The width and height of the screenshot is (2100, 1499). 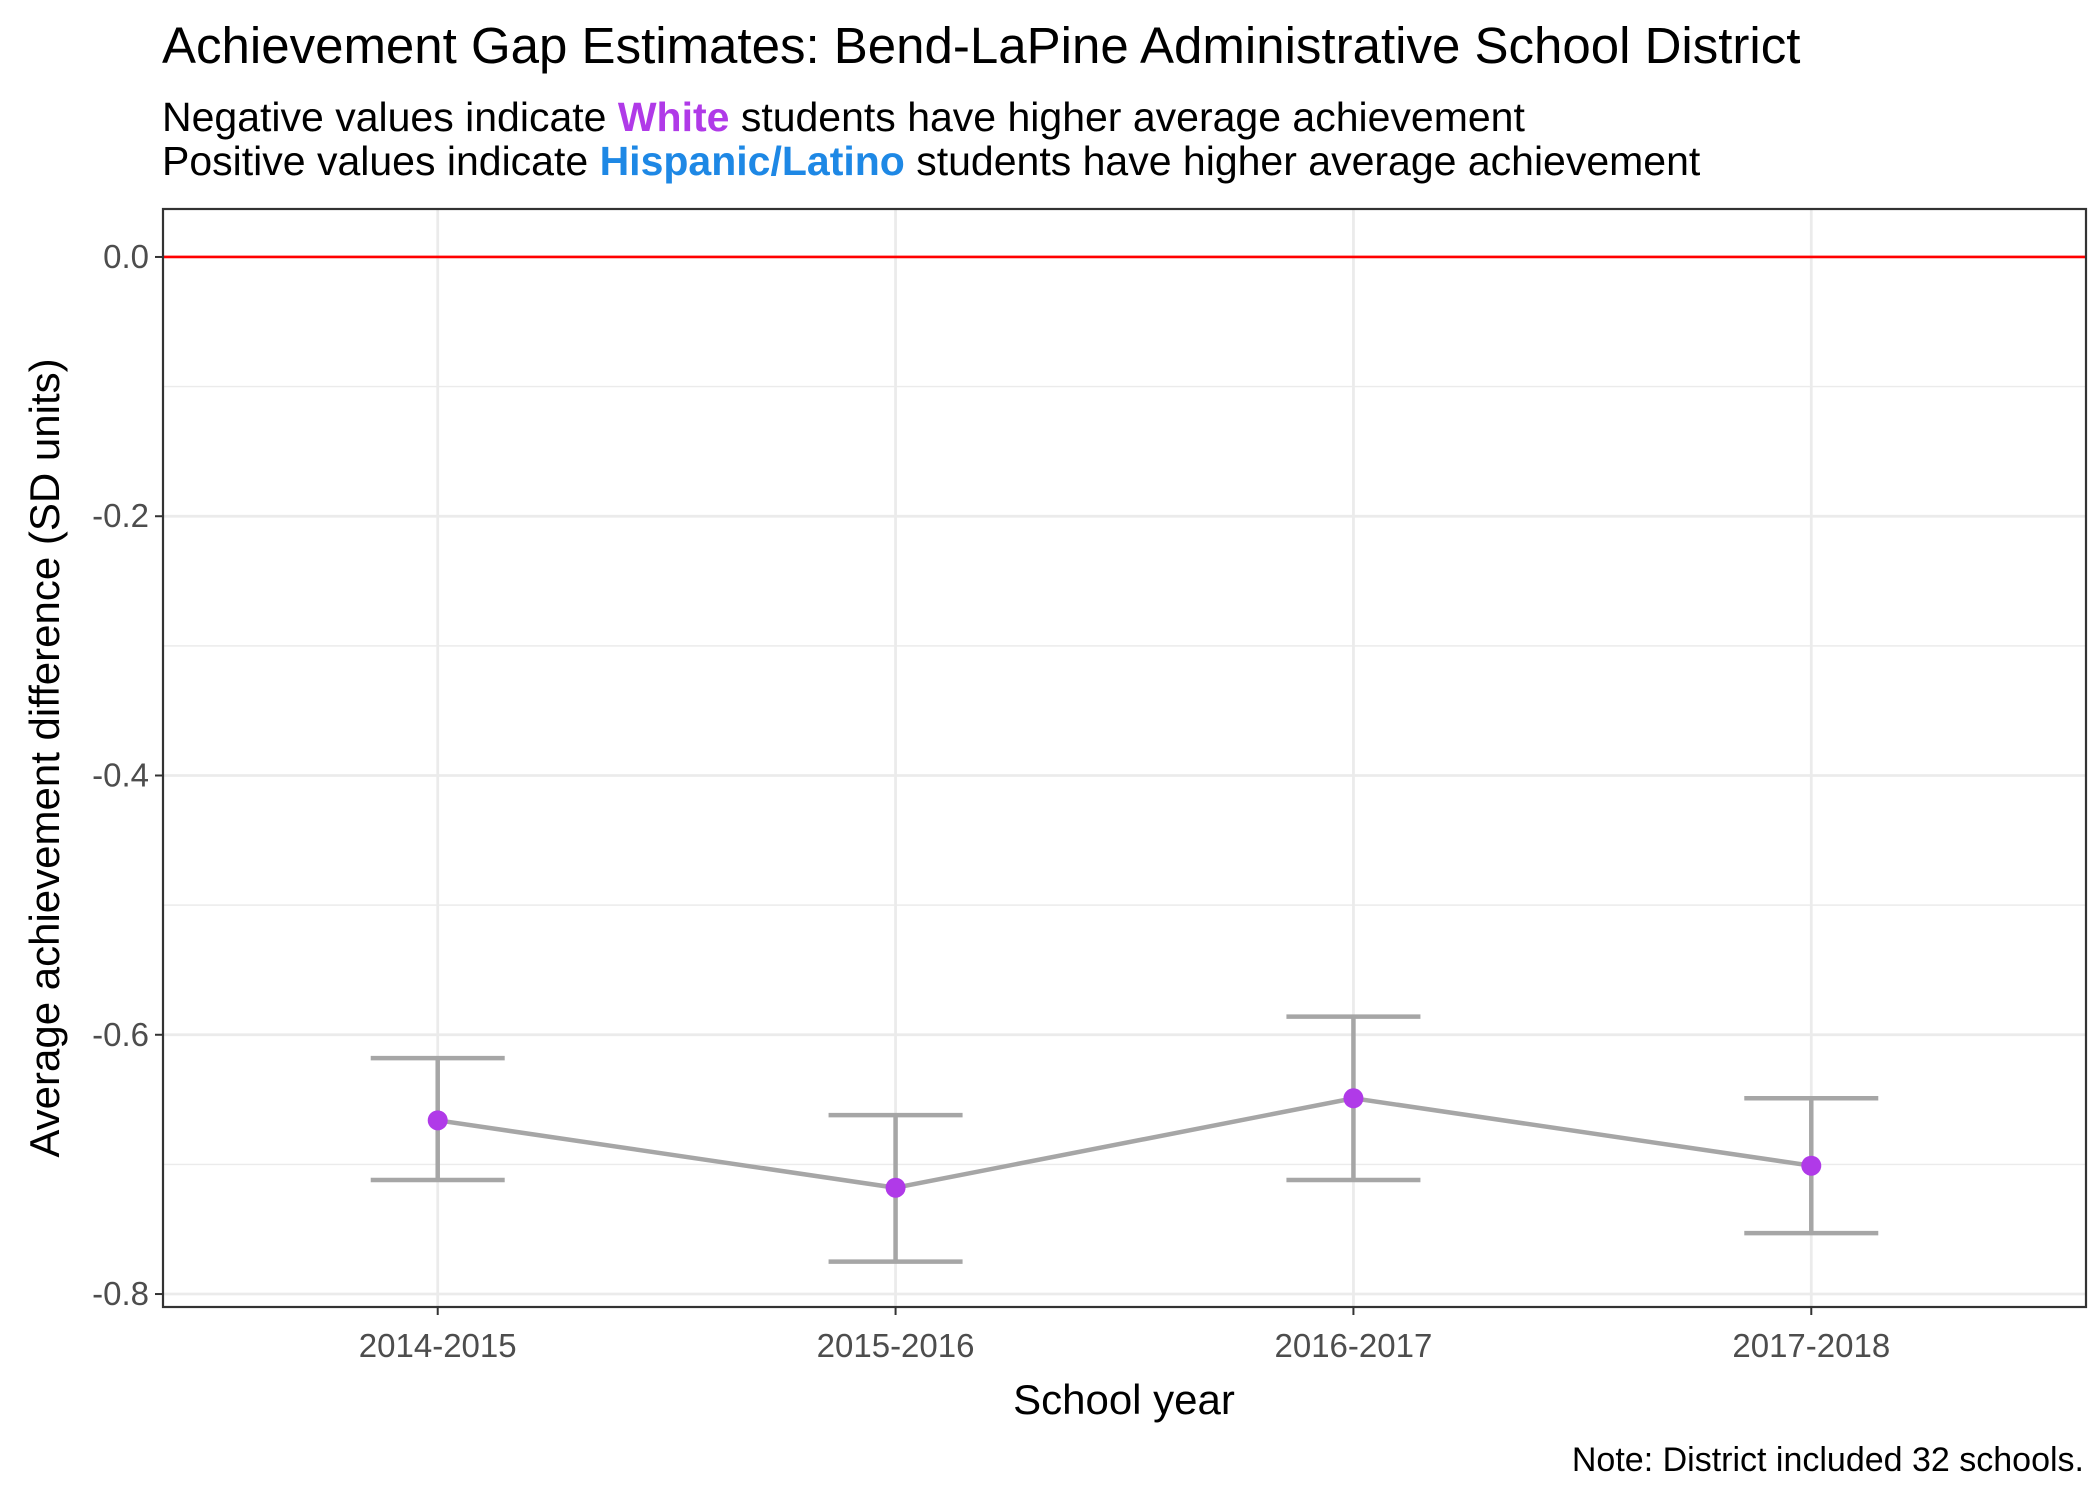 I want to click on data-marks, so click(x=1124, y=1139).